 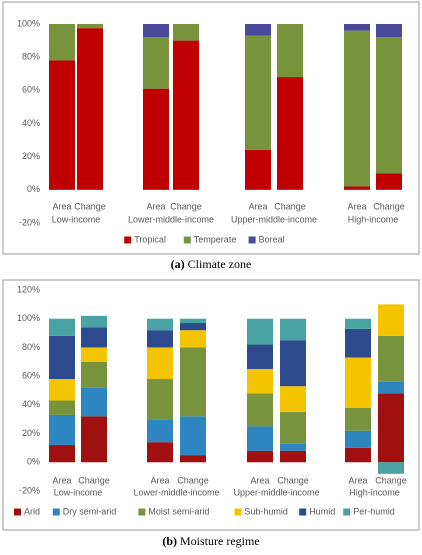 I want to click on caption-text: Climate zone, so click(x=220, y=264).